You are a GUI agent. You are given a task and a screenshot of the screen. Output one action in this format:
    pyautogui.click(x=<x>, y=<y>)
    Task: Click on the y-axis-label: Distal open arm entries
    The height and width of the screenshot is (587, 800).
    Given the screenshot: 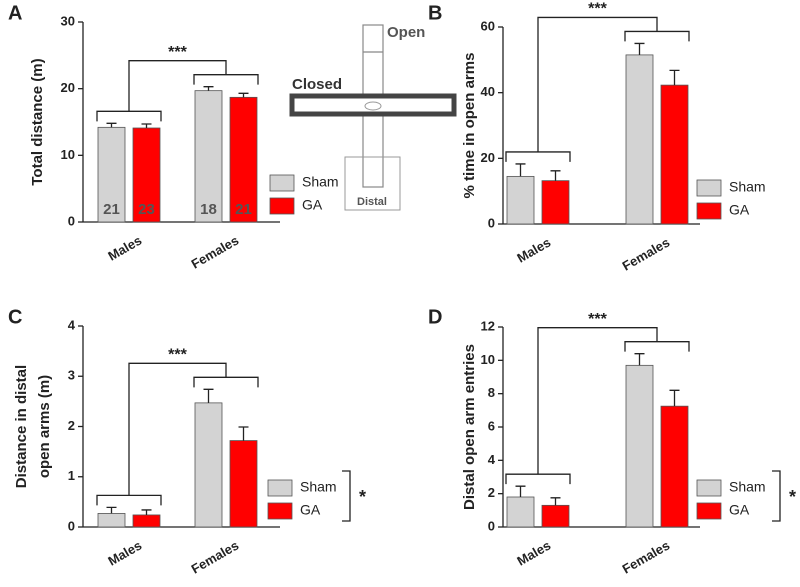 What is the action you would take?
    pyautogui.click(x=469, y=427)
    